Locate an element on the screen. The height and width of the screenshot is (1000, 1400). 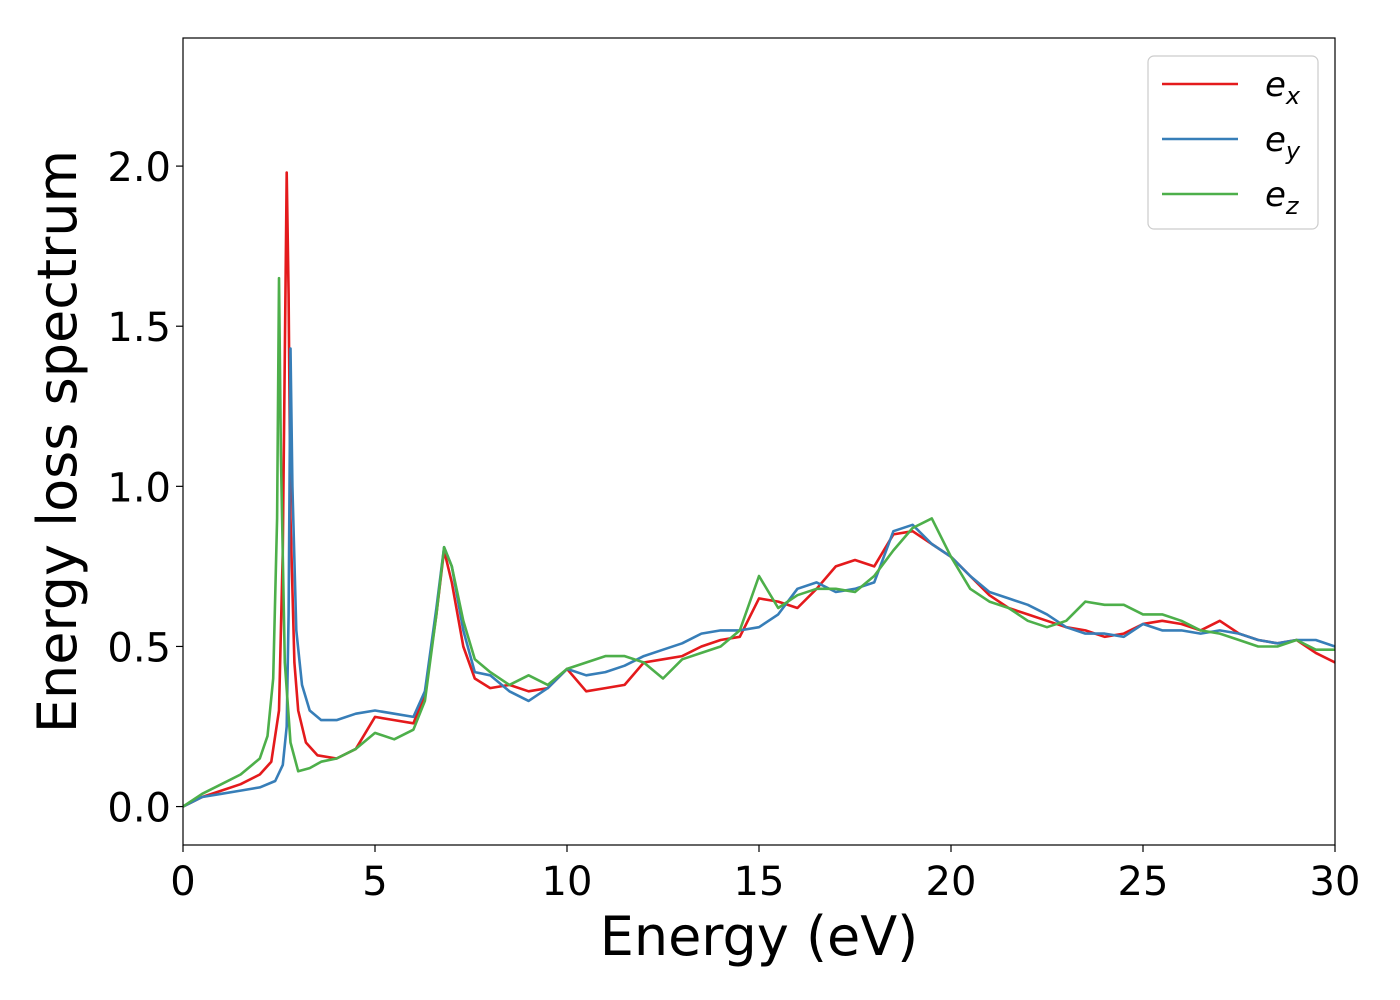
y-axis-title: Energy loss spectrum is located at coordinates (57, 441).